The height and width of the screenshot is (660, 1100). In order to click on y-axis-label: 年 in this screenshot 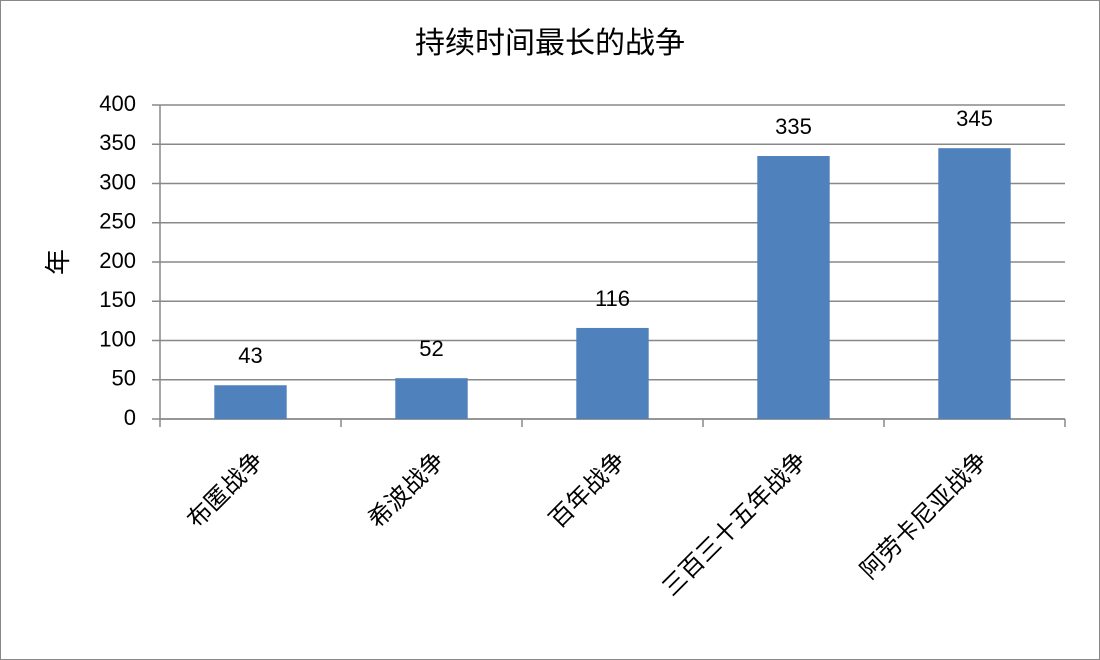, I will do `click(58, 262)`.